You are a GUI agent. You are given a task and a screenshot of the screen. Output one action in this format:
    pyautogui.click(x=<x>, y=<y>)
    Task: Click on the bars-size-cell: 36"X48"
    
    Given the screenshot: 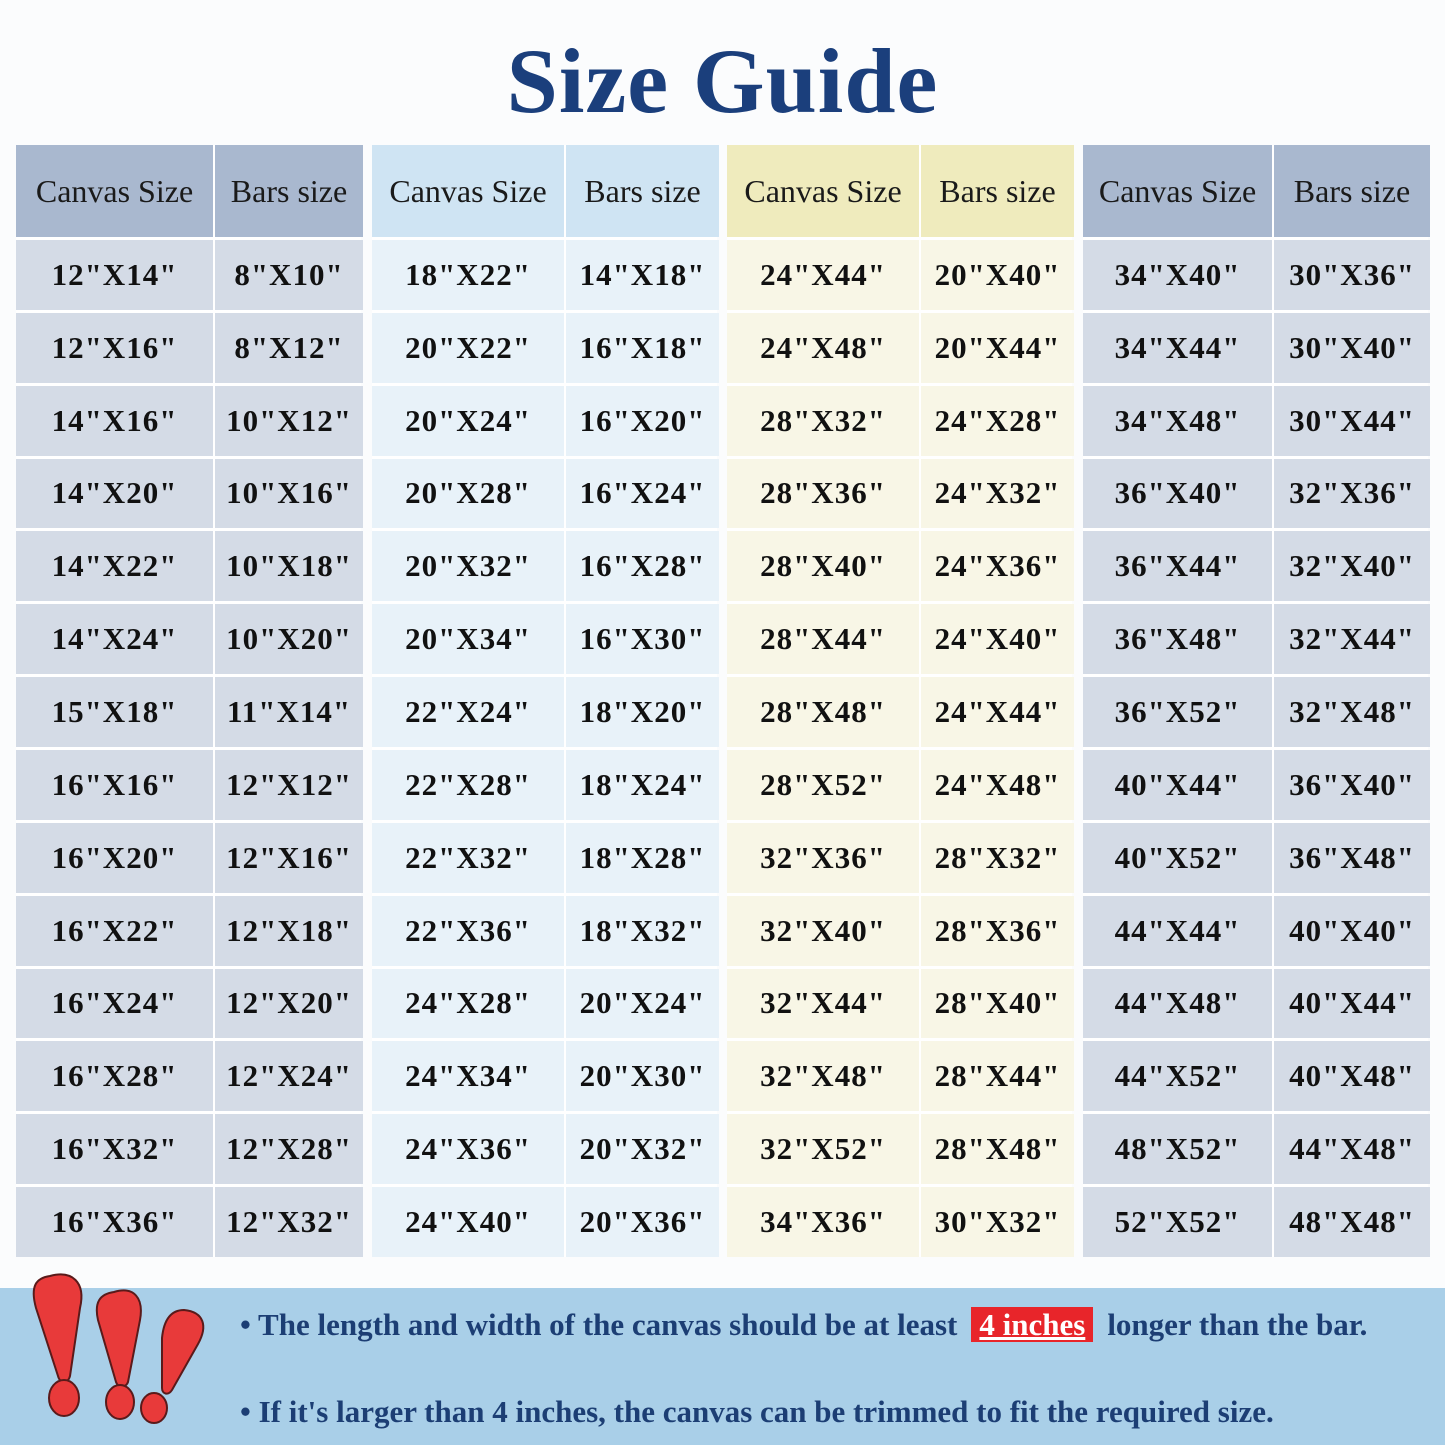 What is the action you would take?
    pyautogui.click(x=1352, y=857)
    